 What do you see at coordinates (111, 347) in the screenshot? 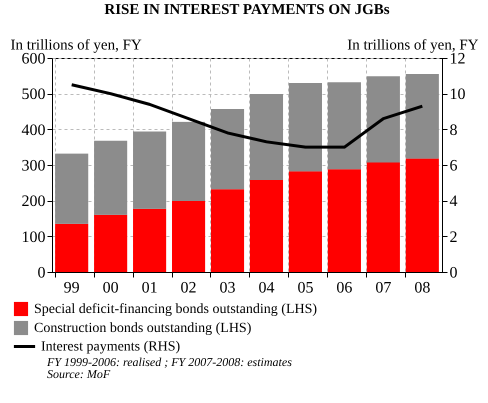
I see `legend-label: Interest payments (RHS)` at bounding box center [111, 347].